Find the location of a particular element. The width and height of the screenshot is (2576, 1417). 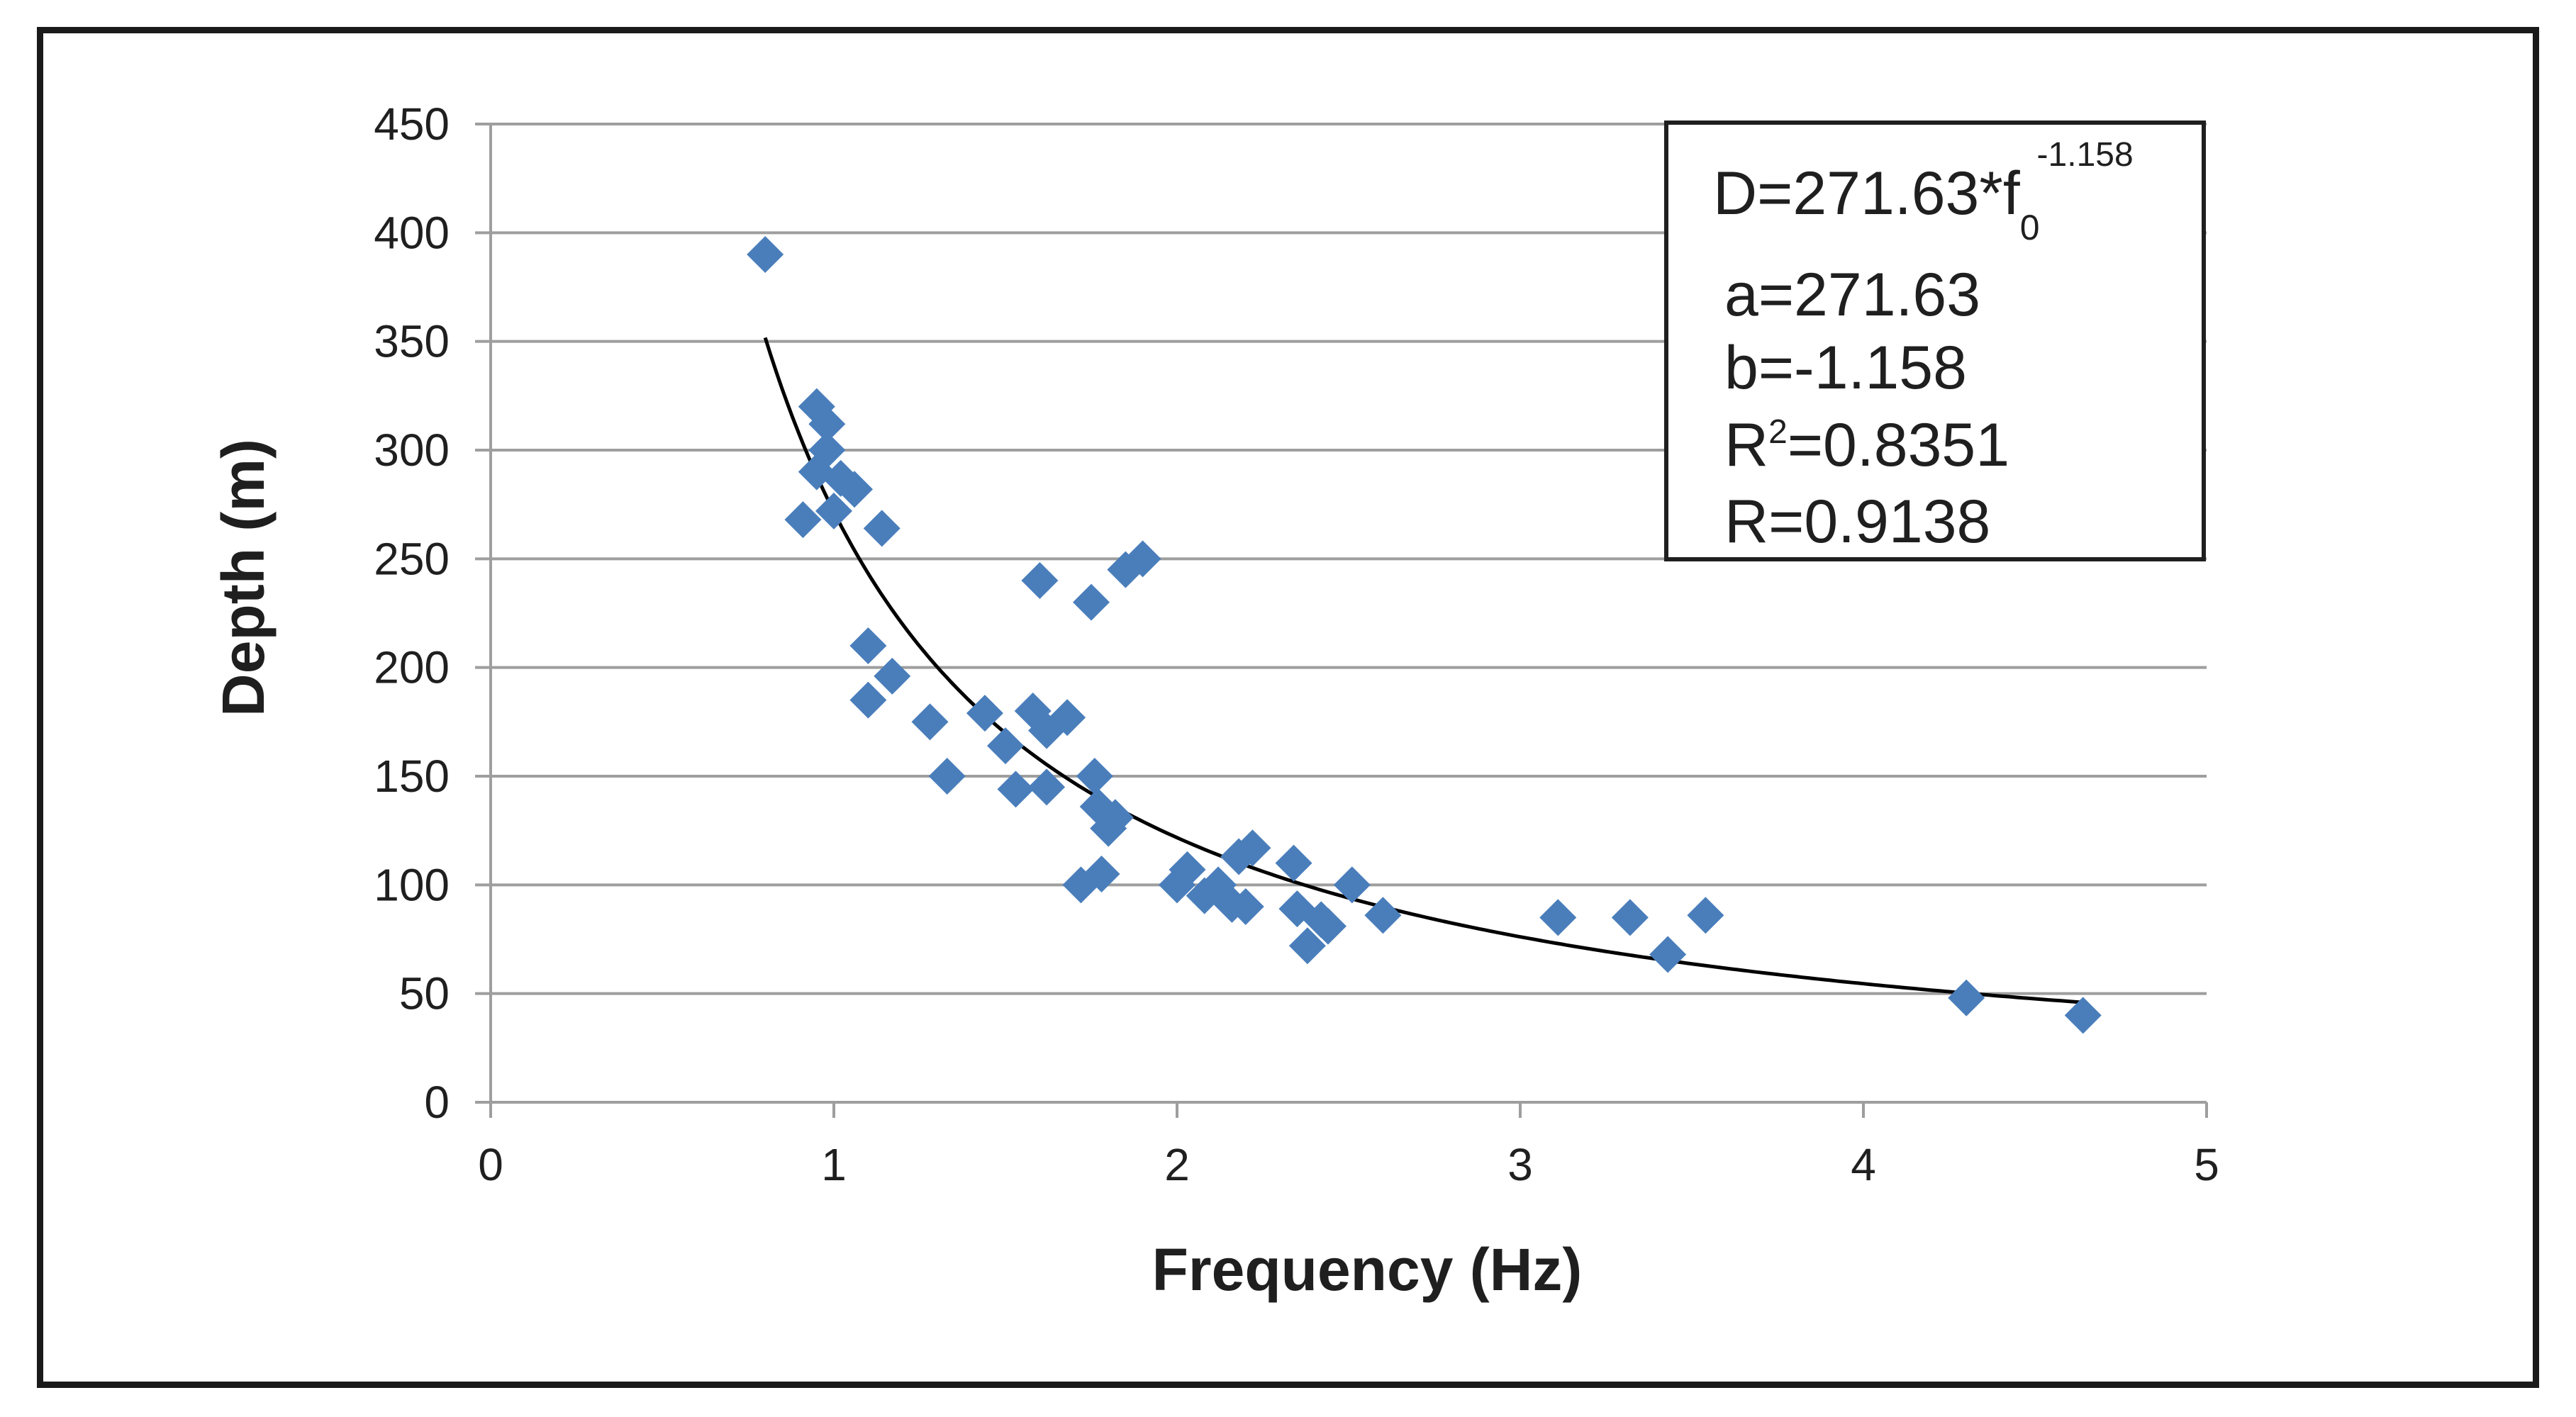

equation-subscript: 0 is located at coordinates (2030, 227).